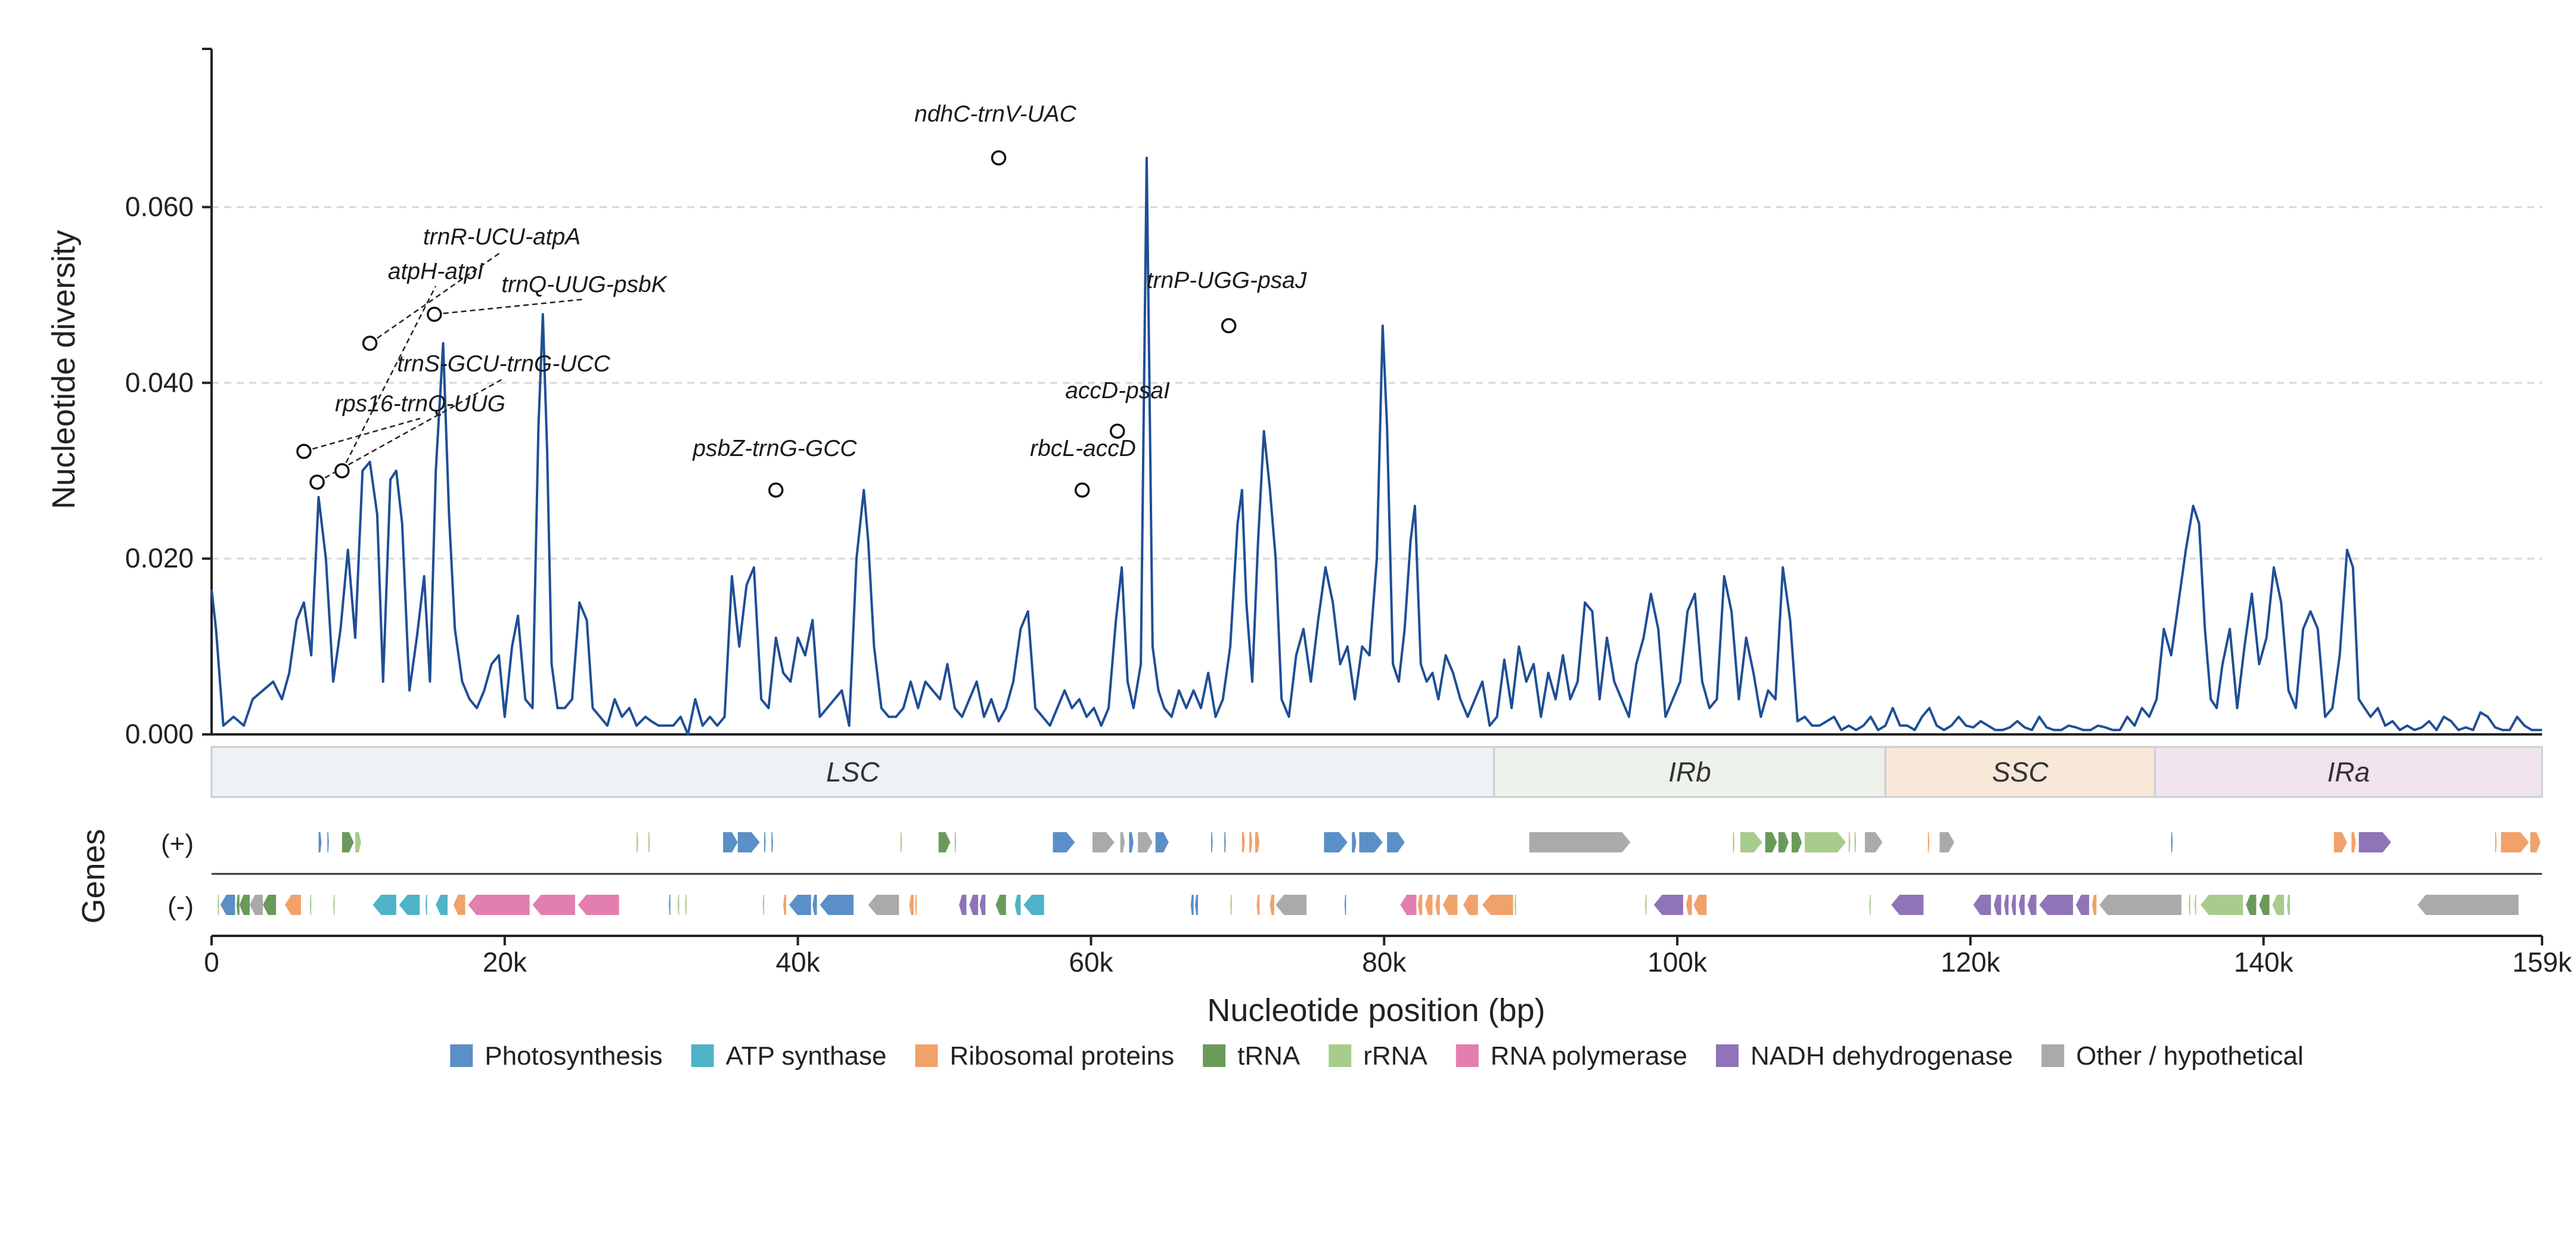 Image resolution: width=2576 pixels, height=1253 pixels. I want to click on region-label: LSC, so click(853, 771).